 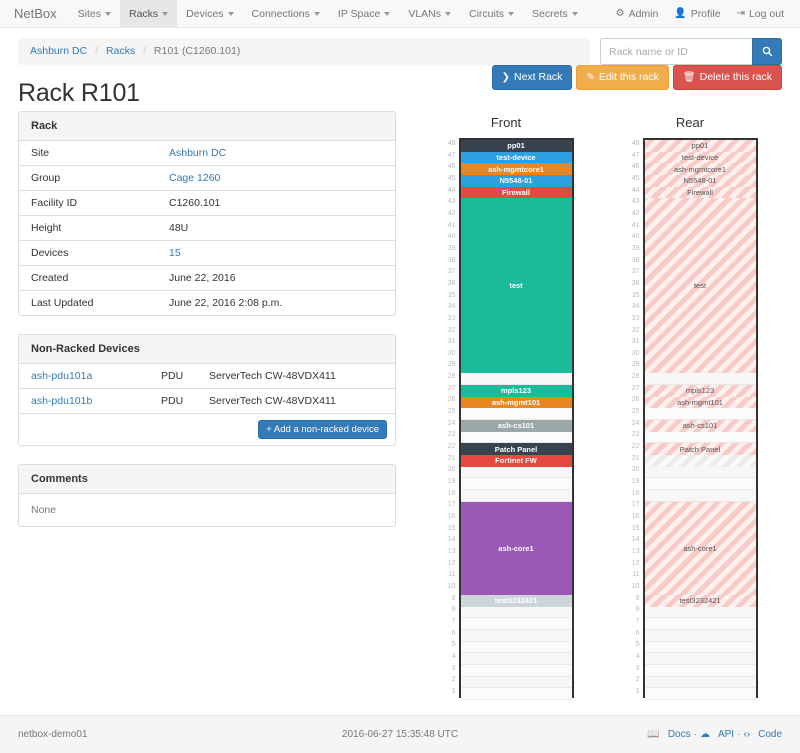 I want to click on rack-info-value: 15, so click(x=276, y=253).